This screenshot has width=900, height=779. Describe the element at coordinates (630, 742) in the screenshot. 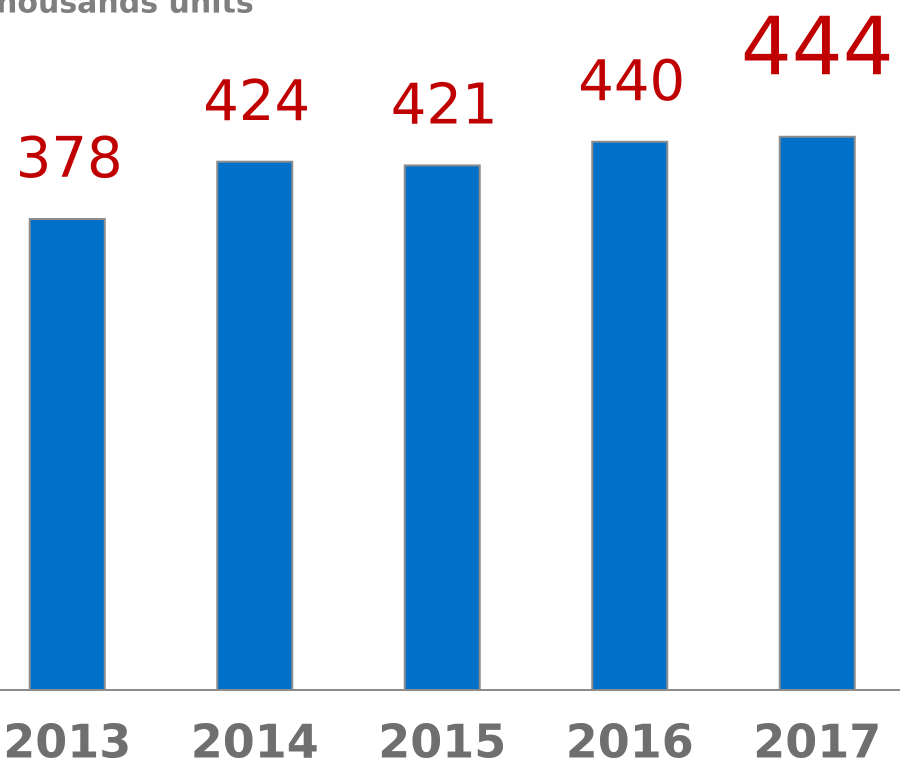

I see `x-tick-label: 2016` at that location.